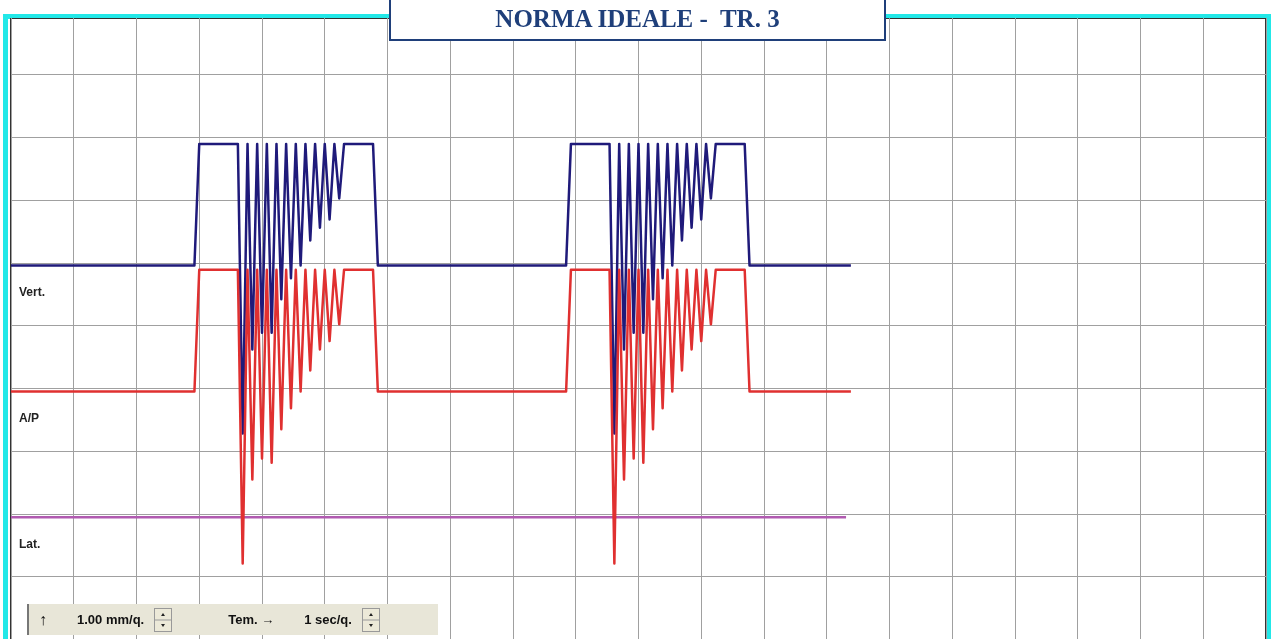 The width and height of the screenshot is (1274, 639). Describe the element at coordinates (637, 20) in the screenshot. I see `chart-title: NORMA IDEALE - TR. 3` at that location.